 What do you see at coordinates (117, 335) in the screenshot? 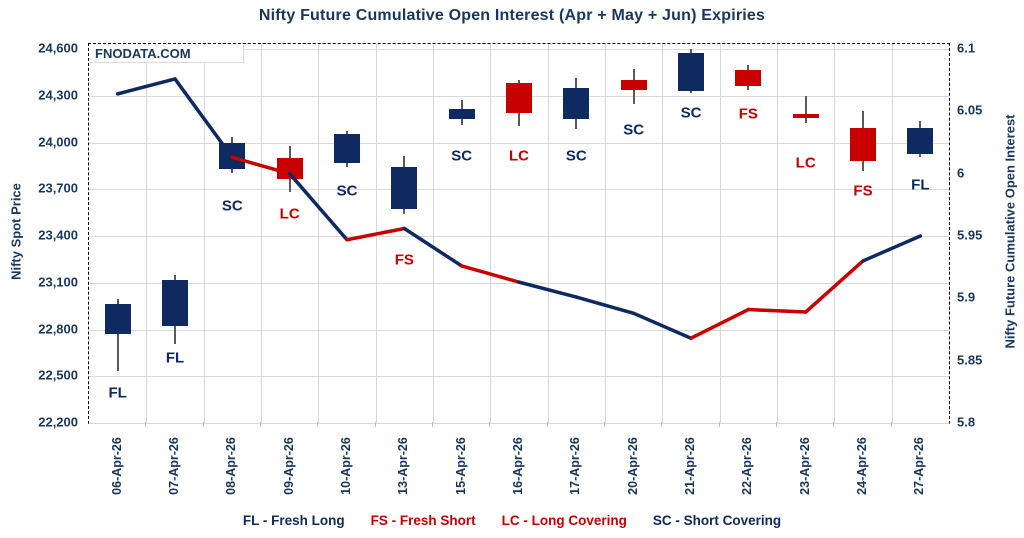
I see `candle-wick` at bounding box center [117, 335].